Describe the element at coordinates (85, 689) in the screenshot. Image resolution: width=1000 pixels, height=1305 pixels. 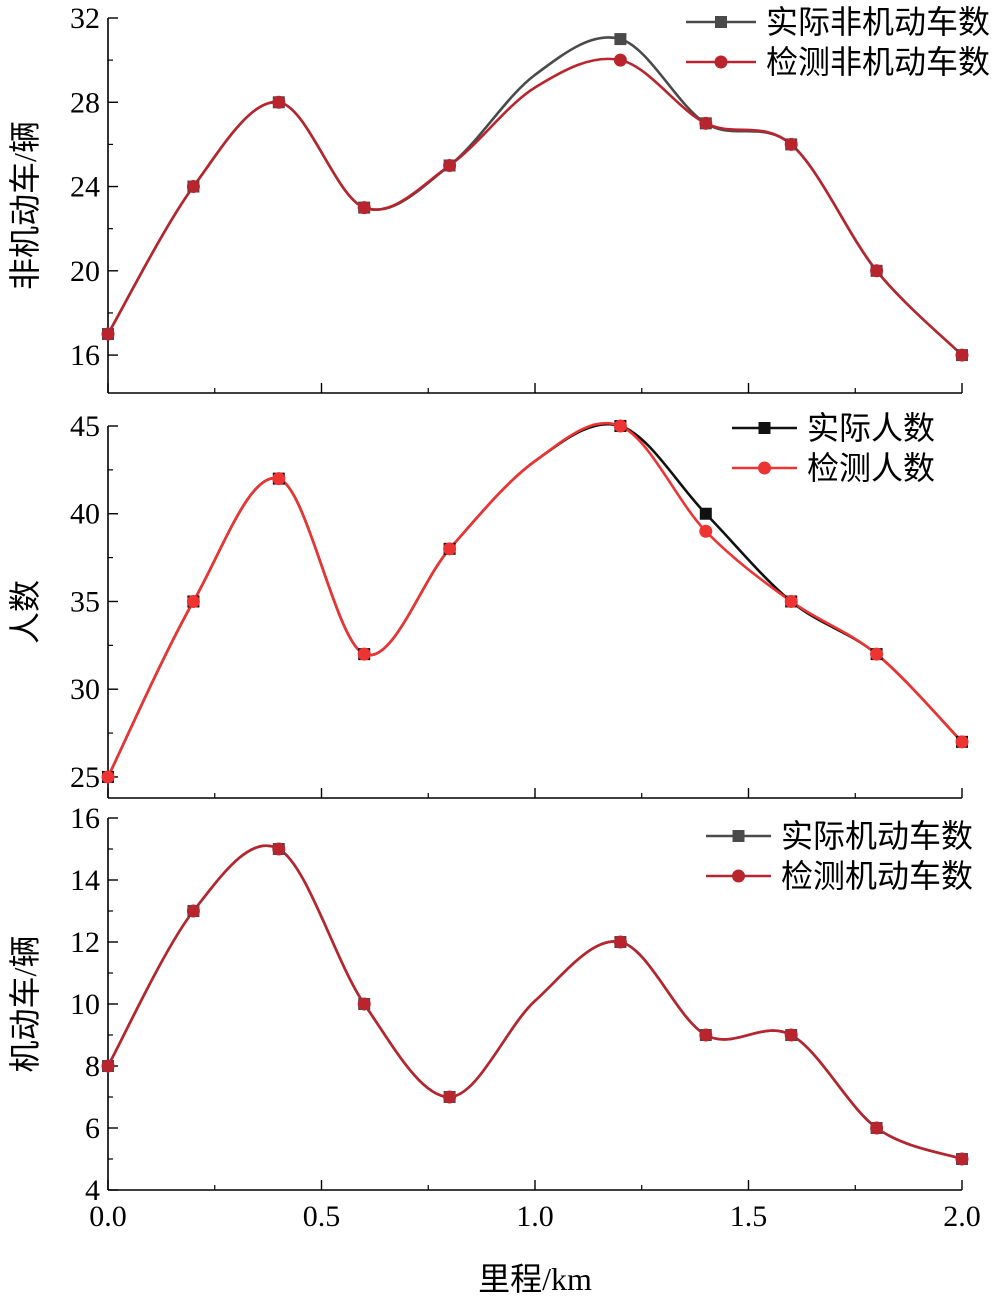
I see `y-tick-label: 30` at that location.